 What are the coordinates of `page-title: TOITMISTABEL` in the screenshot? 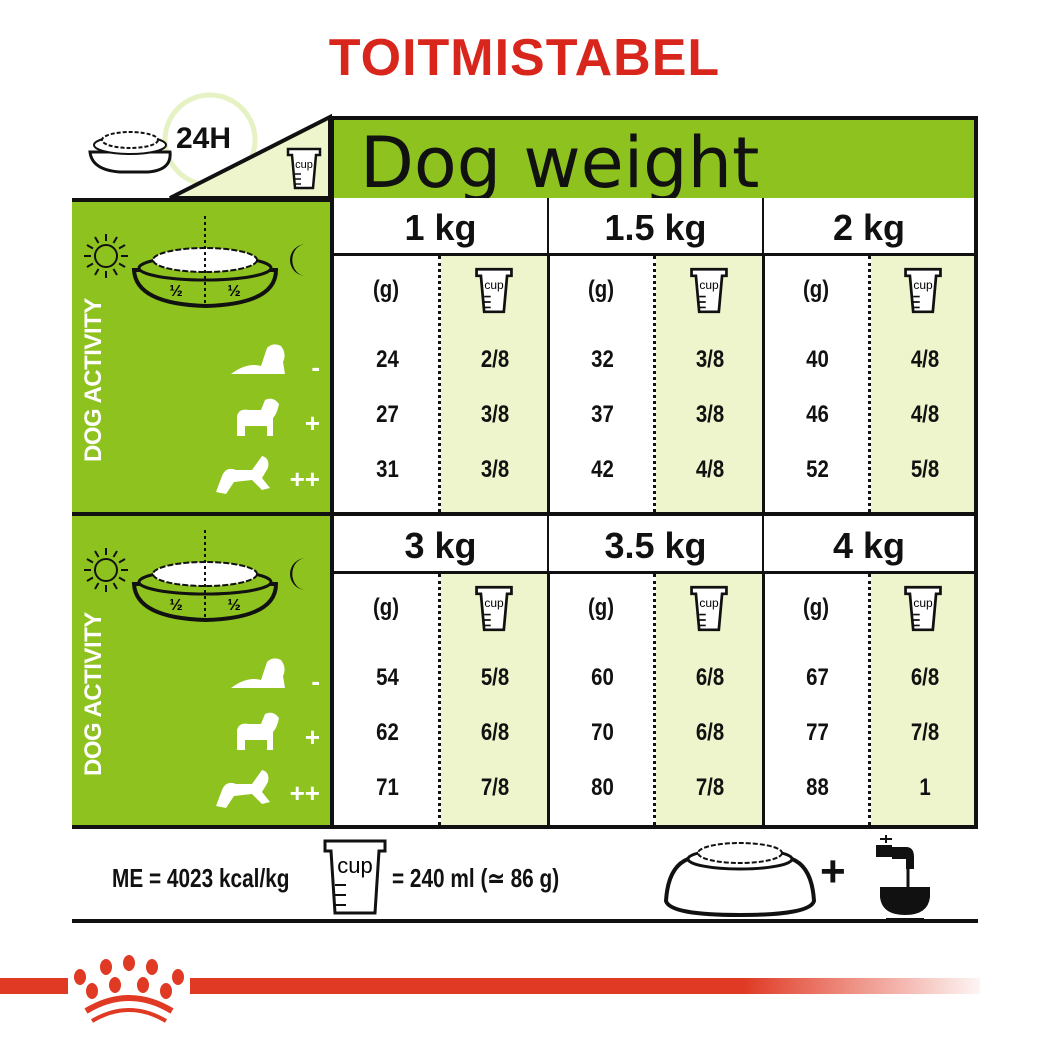 It's located at (524, 58).